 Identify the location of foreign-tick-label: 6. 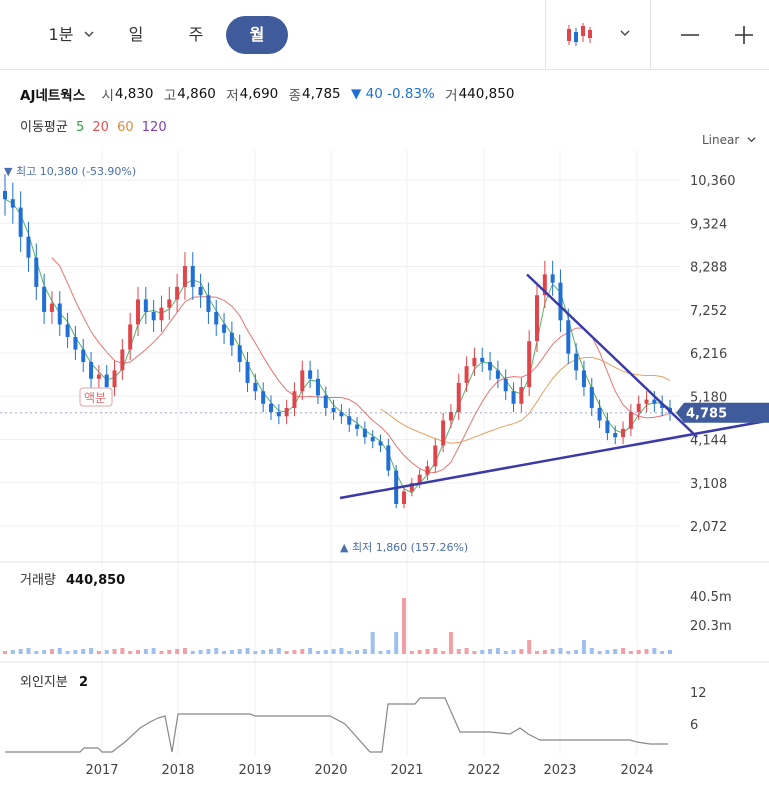
(694, 725).